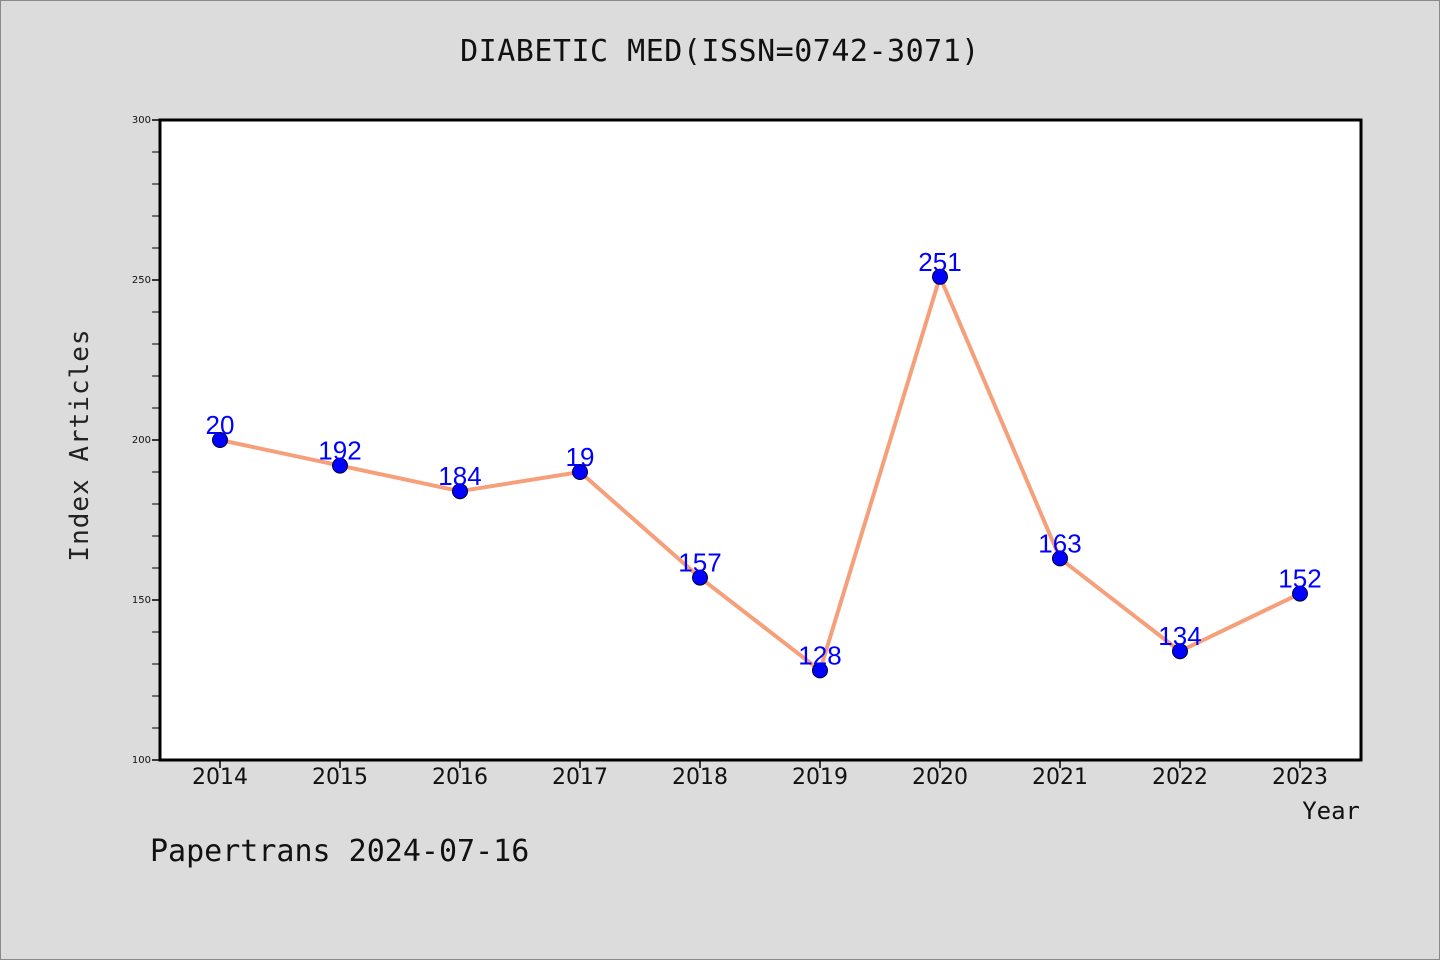 This screenshot has width=1440, height=960. What do you see at coordinates (1060, 777) in the screenshot?
I see `x-tick-label: 2021` at bounding box center [1060, 777].